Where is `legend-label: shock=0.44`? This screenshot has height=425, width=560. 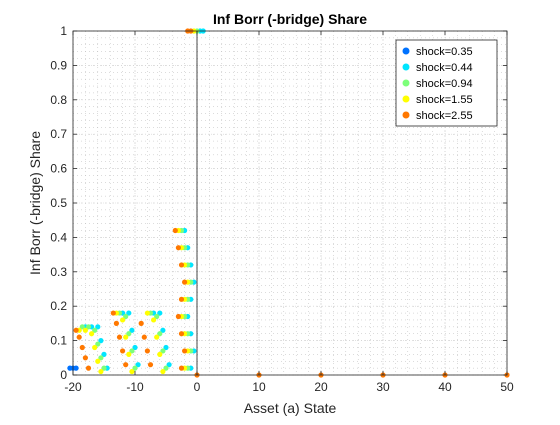
legend-label: shock=0.44 is located at coordinates (444, 68).